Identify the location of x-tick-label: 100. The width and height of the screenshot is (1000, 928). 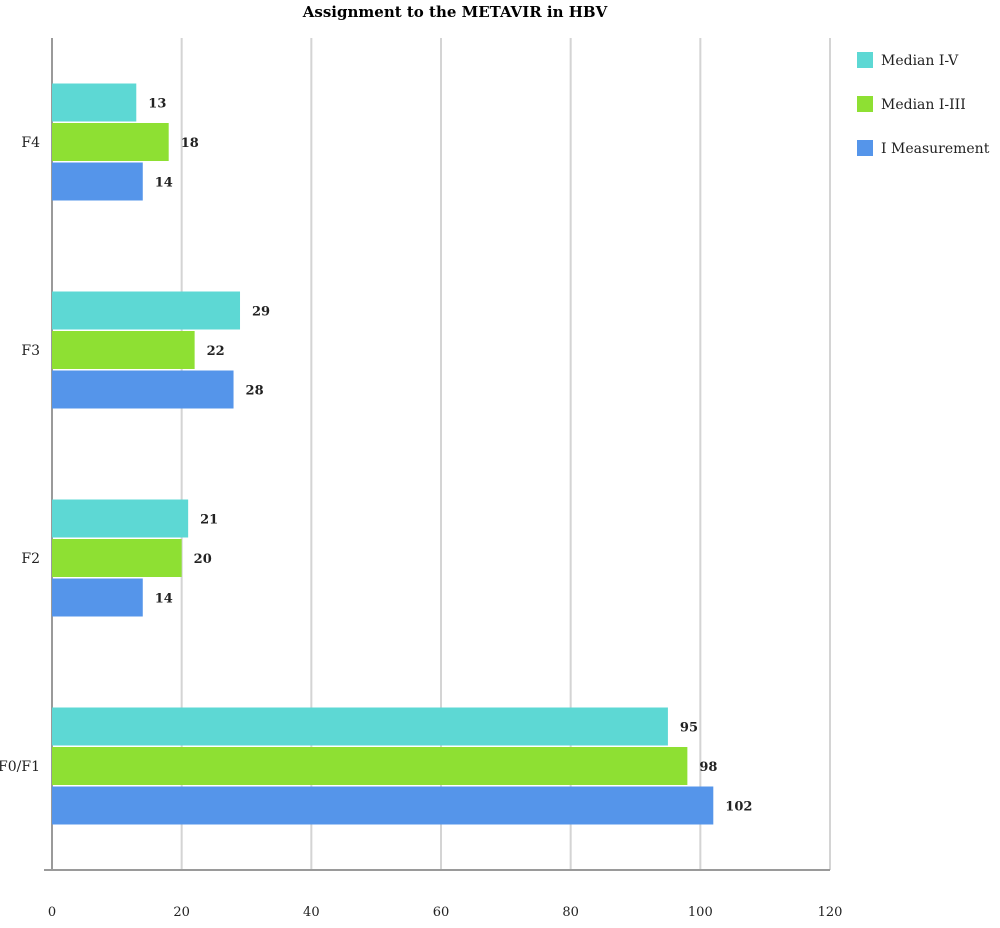
(700, 912).